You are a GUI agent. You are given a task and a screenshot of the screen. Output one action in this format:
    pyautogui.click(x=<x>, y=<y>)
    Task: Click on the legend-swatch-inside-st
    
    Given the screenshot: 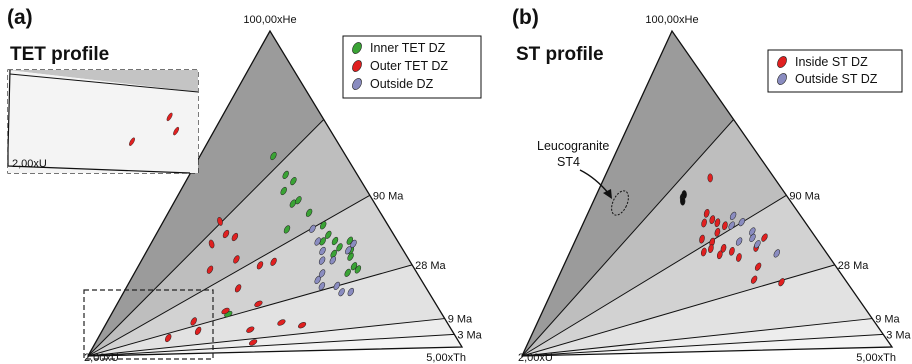 What is the action you would take?
    pyautogui.click(x=782, y=62)
    